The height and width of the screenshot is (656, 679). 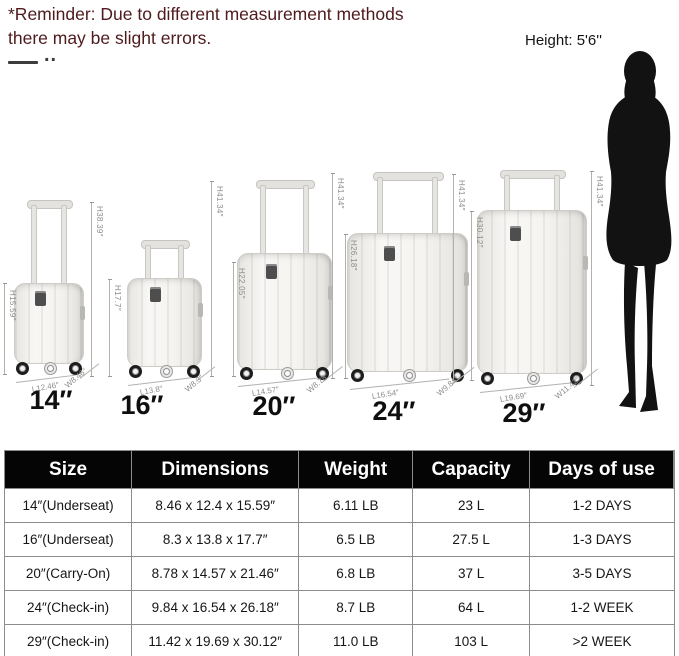 I want to click on dim-line-20-total, so click(x=212, y=279).